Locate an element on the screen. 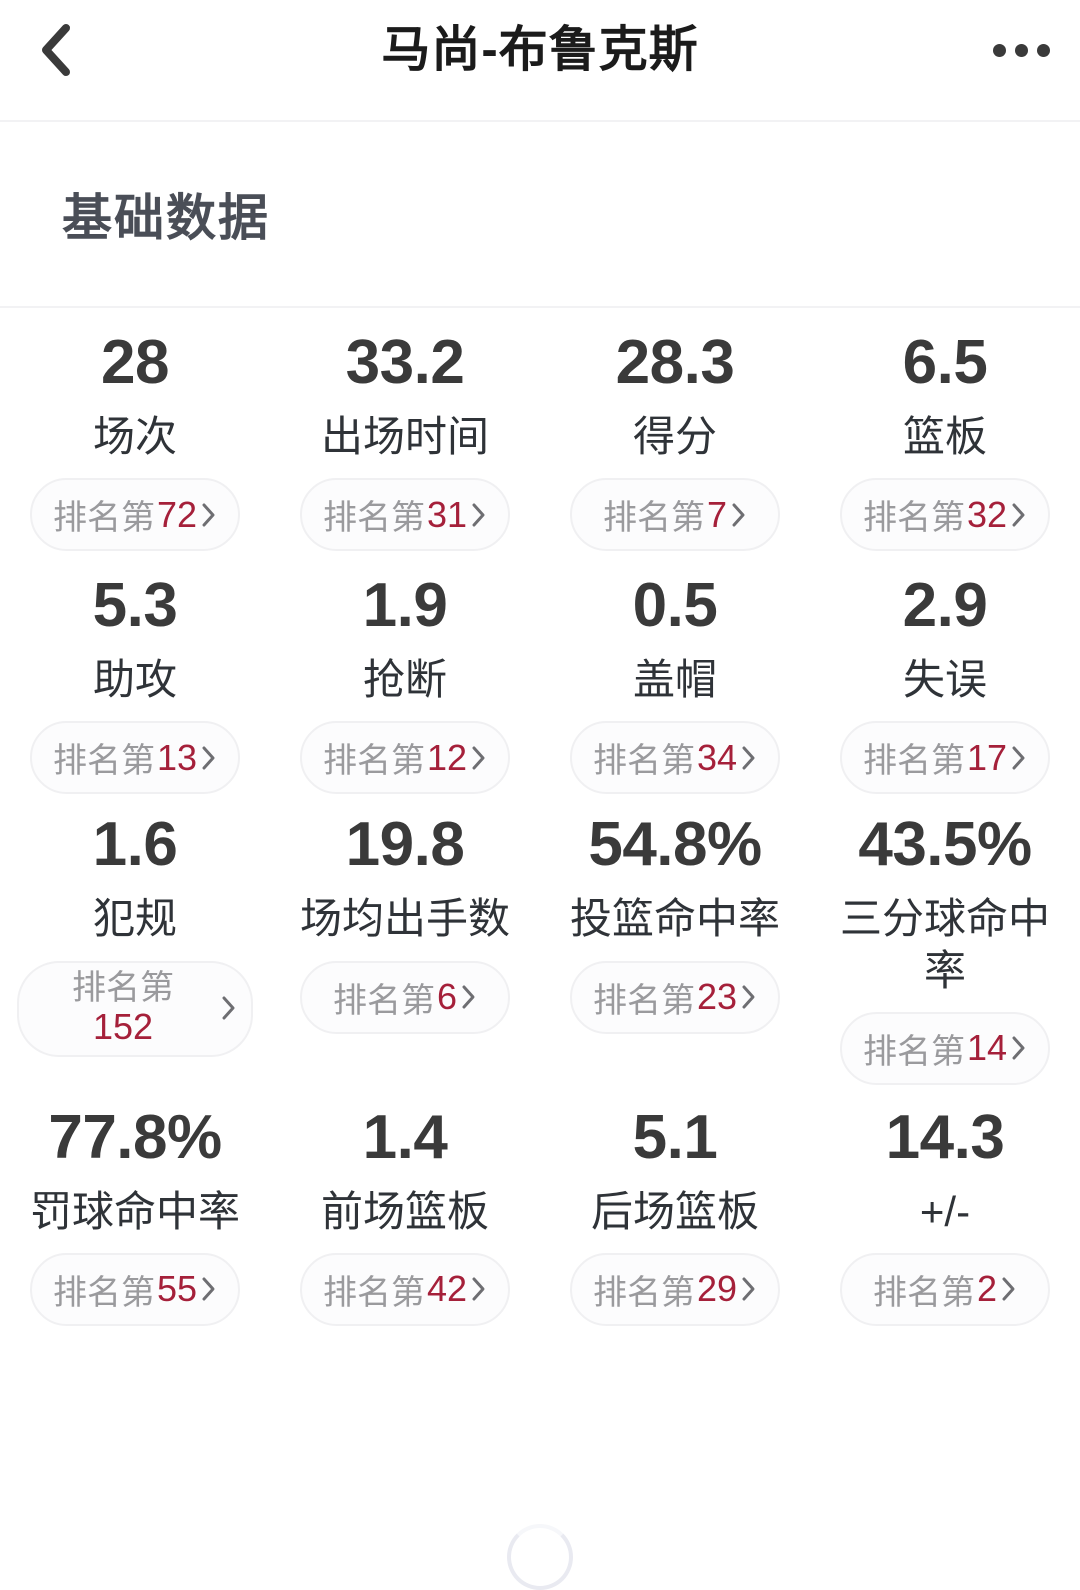  stat-value: 5.1 is located at coordinates (675, 1138).